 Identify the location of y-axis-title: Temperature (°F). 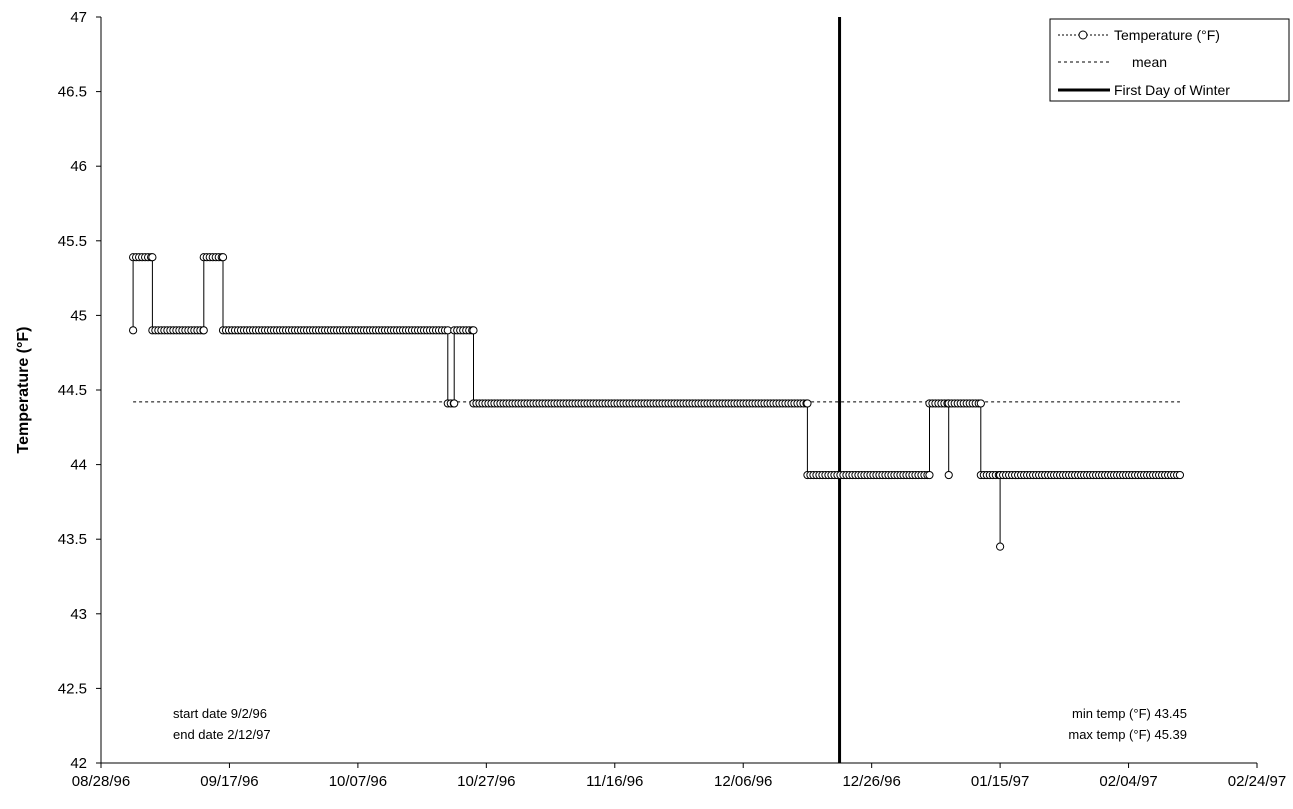
(23, 389).